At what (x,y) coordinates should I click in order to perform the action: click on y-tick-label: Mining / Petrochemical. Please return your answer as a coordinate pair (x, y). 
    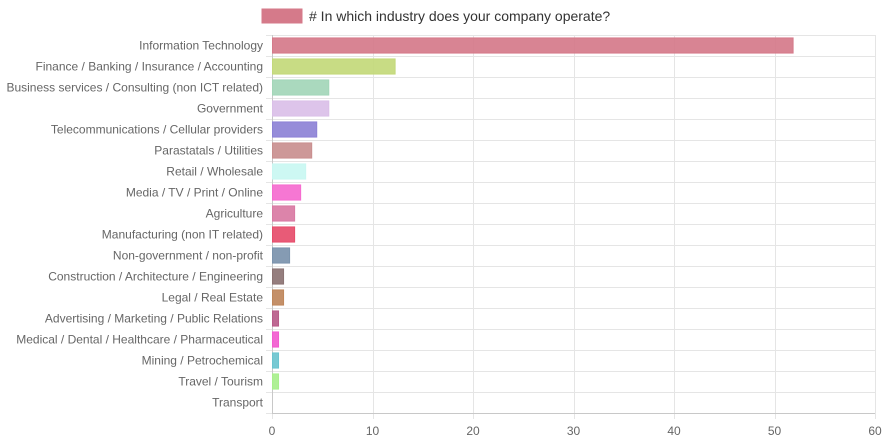
    Looking at the image, I should click on (202, 361).